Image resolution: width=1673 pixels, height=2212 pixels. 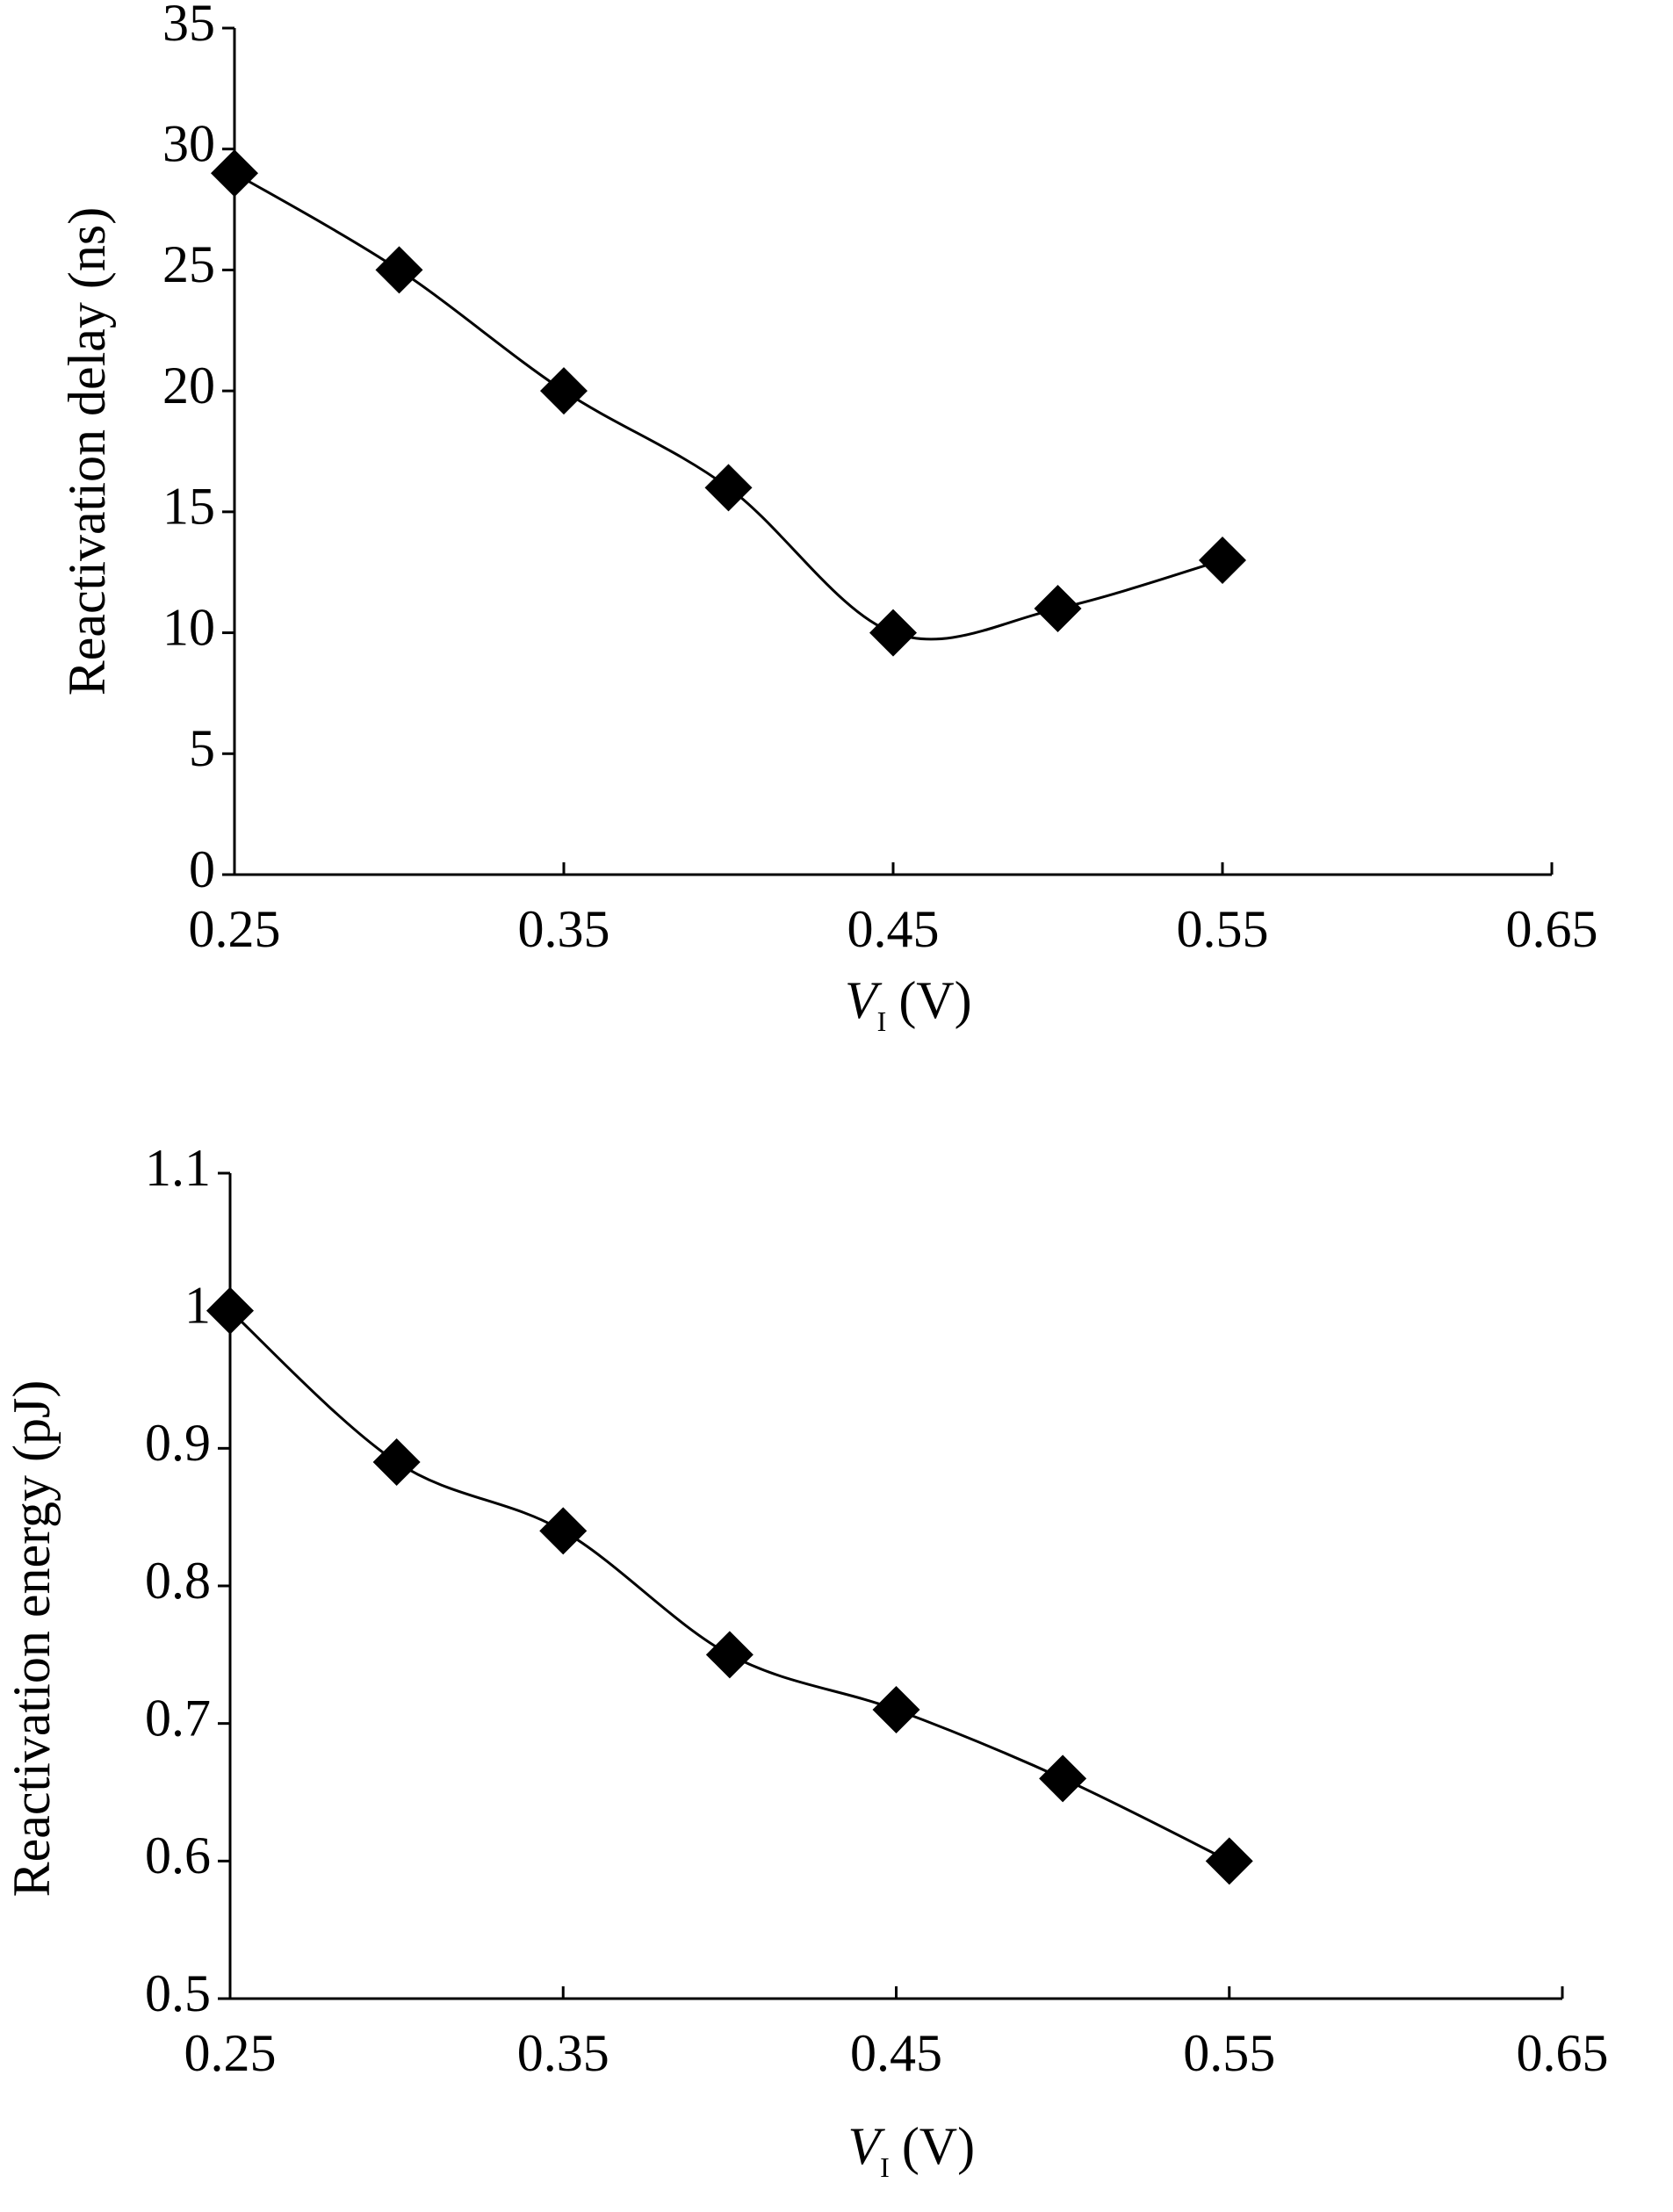 I want to click on data-line, so click(x=728, y=406).